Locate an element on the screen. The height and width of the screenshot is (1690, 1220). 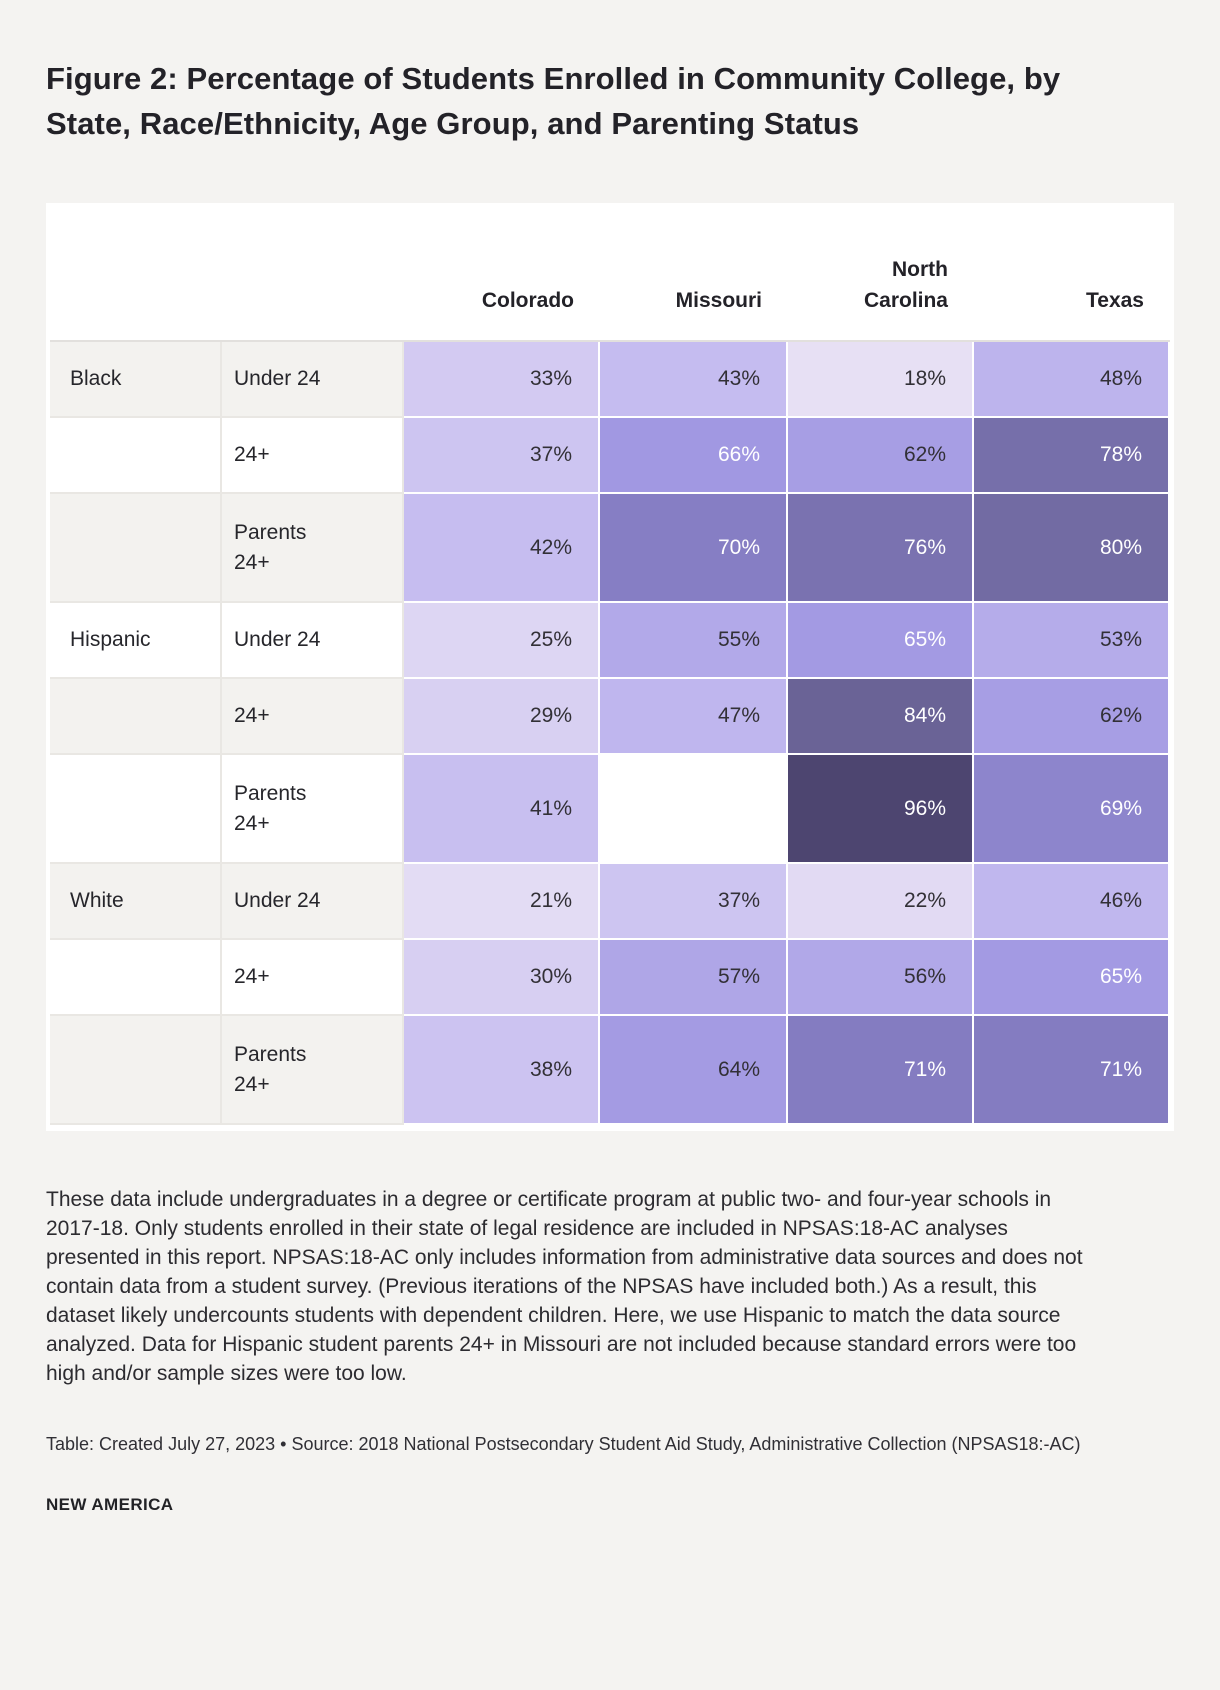
table-row: 24+ 37% 66% 62% 78% is located at coordinates (610, 456).